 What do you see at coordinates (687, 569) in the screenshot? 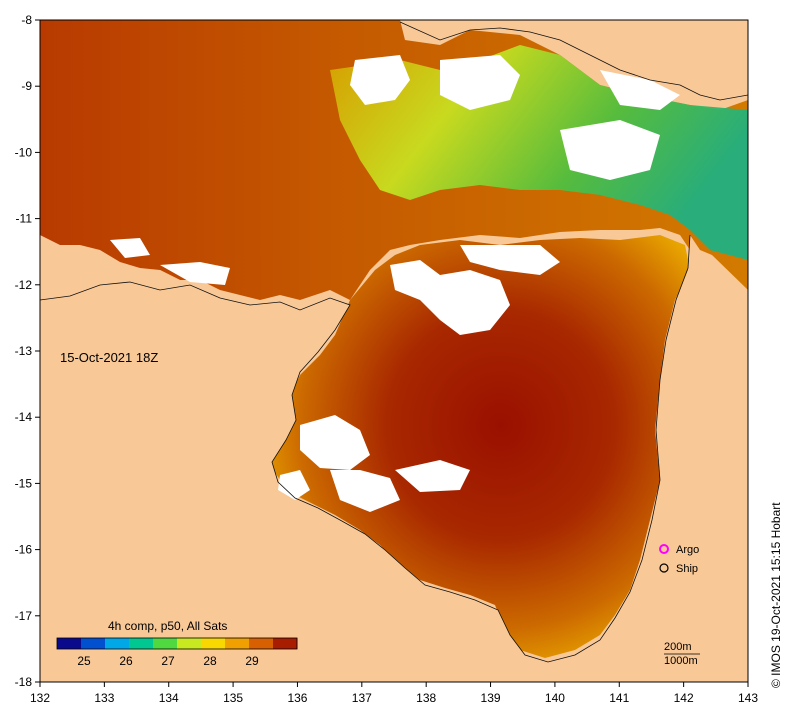
I see `ship-label: Ship` at bounding box center [687, 569].